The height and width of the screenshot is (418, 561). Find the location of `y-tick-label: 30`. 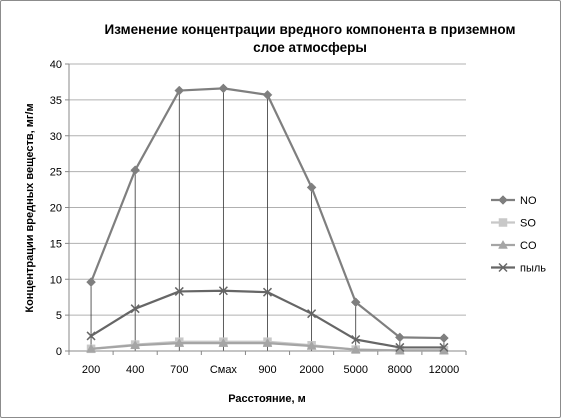

y-tick-label: 30 is located at coordinates (56, 137).